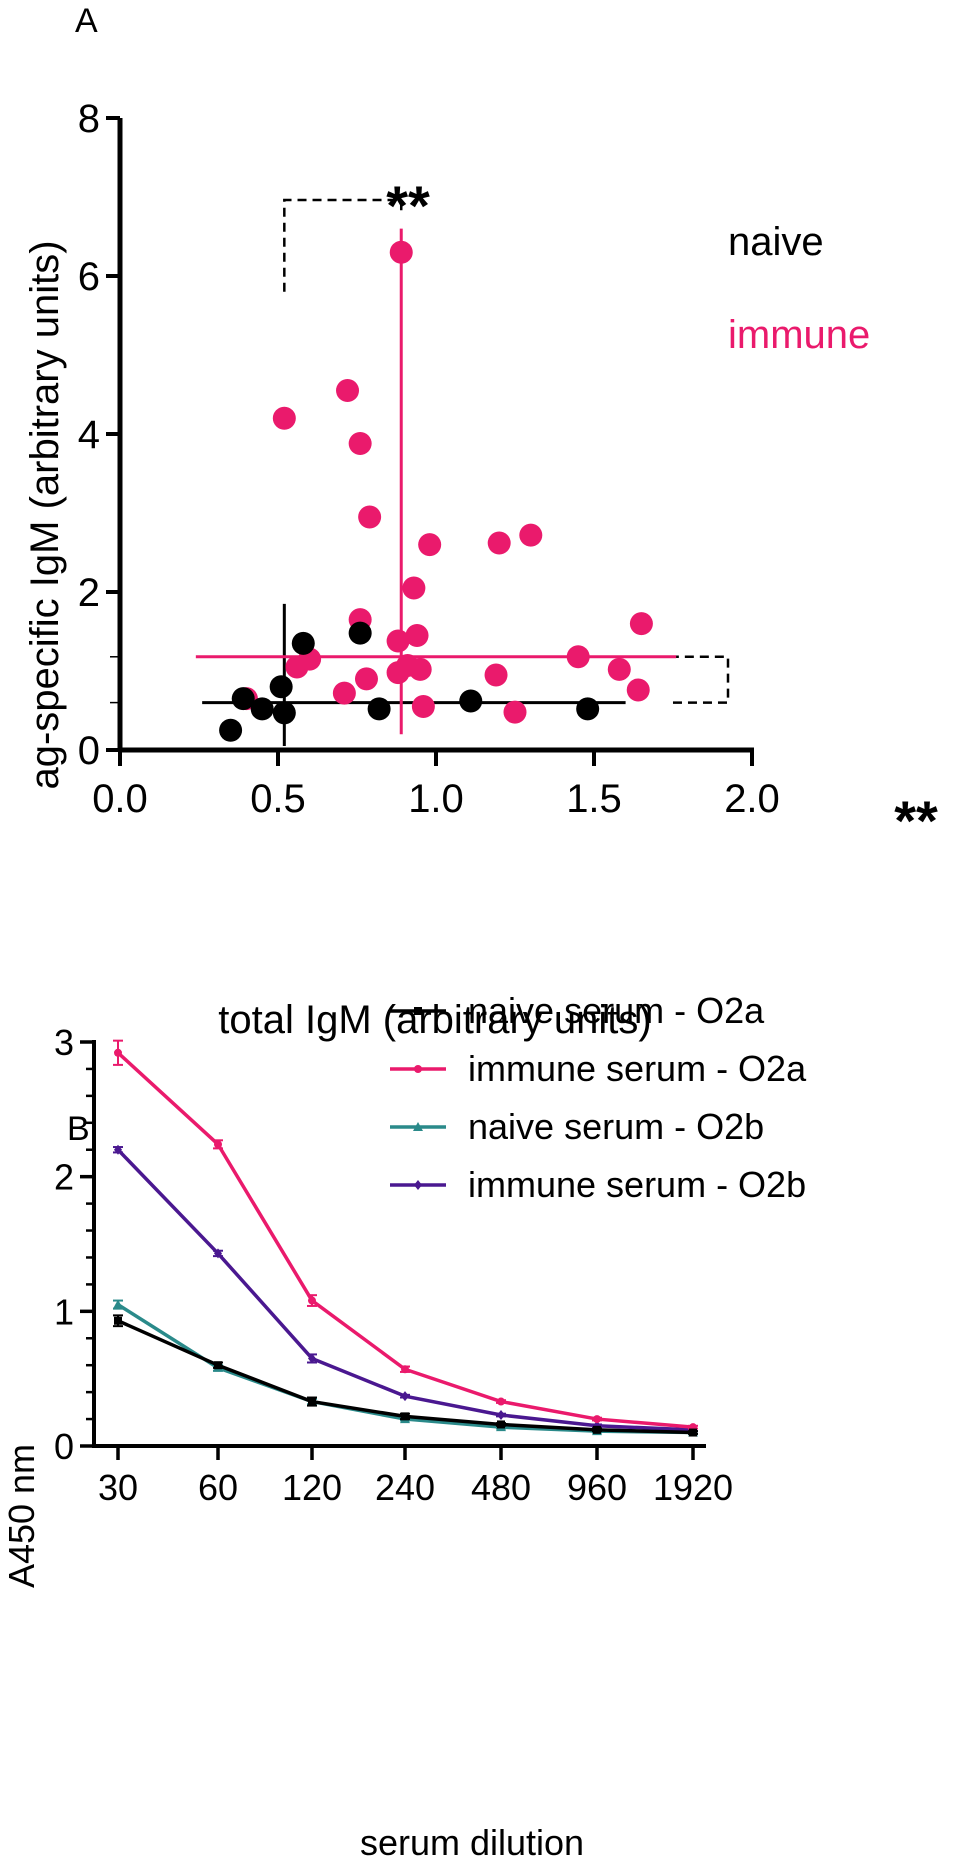  What do you see at coordinates (408, 205) in the screenshot?
I see `x-median-significance: **` at bounding box center [408, 205].